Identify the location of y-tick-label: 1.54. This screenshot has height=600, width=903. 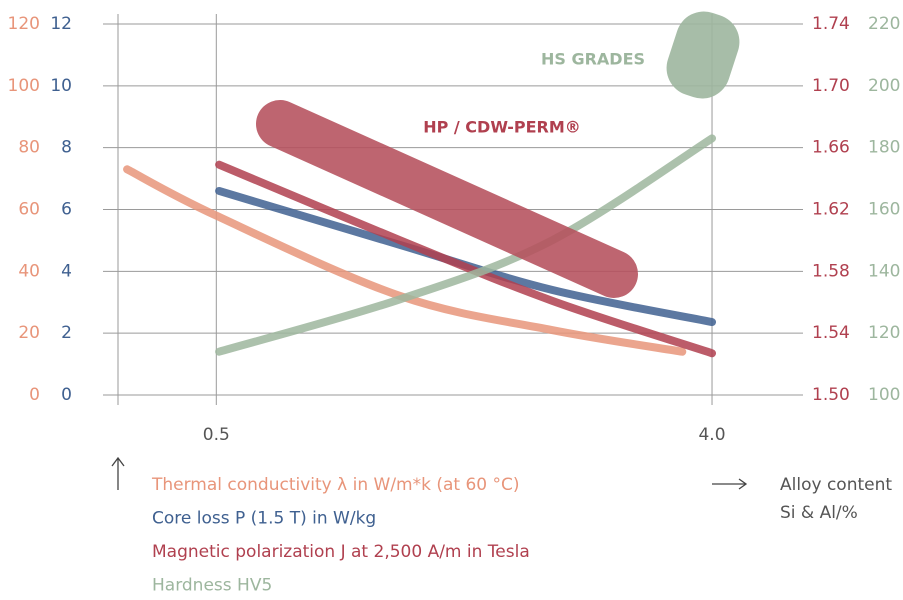
(831, 333).